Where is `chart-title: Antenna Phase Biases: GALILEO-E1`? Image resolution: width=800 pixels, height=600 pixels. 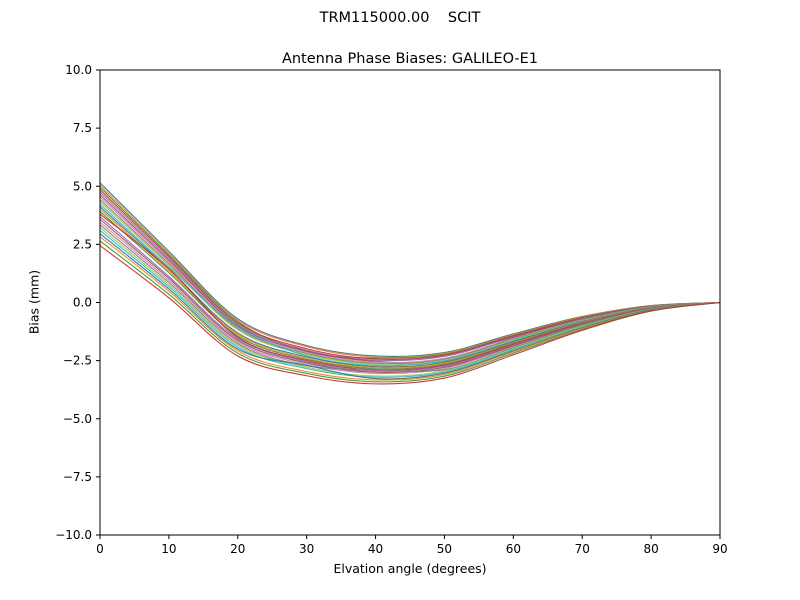
chart-title: Antenna Phase Biases: GALILEO-E1 is located at coordinates (410, 59).